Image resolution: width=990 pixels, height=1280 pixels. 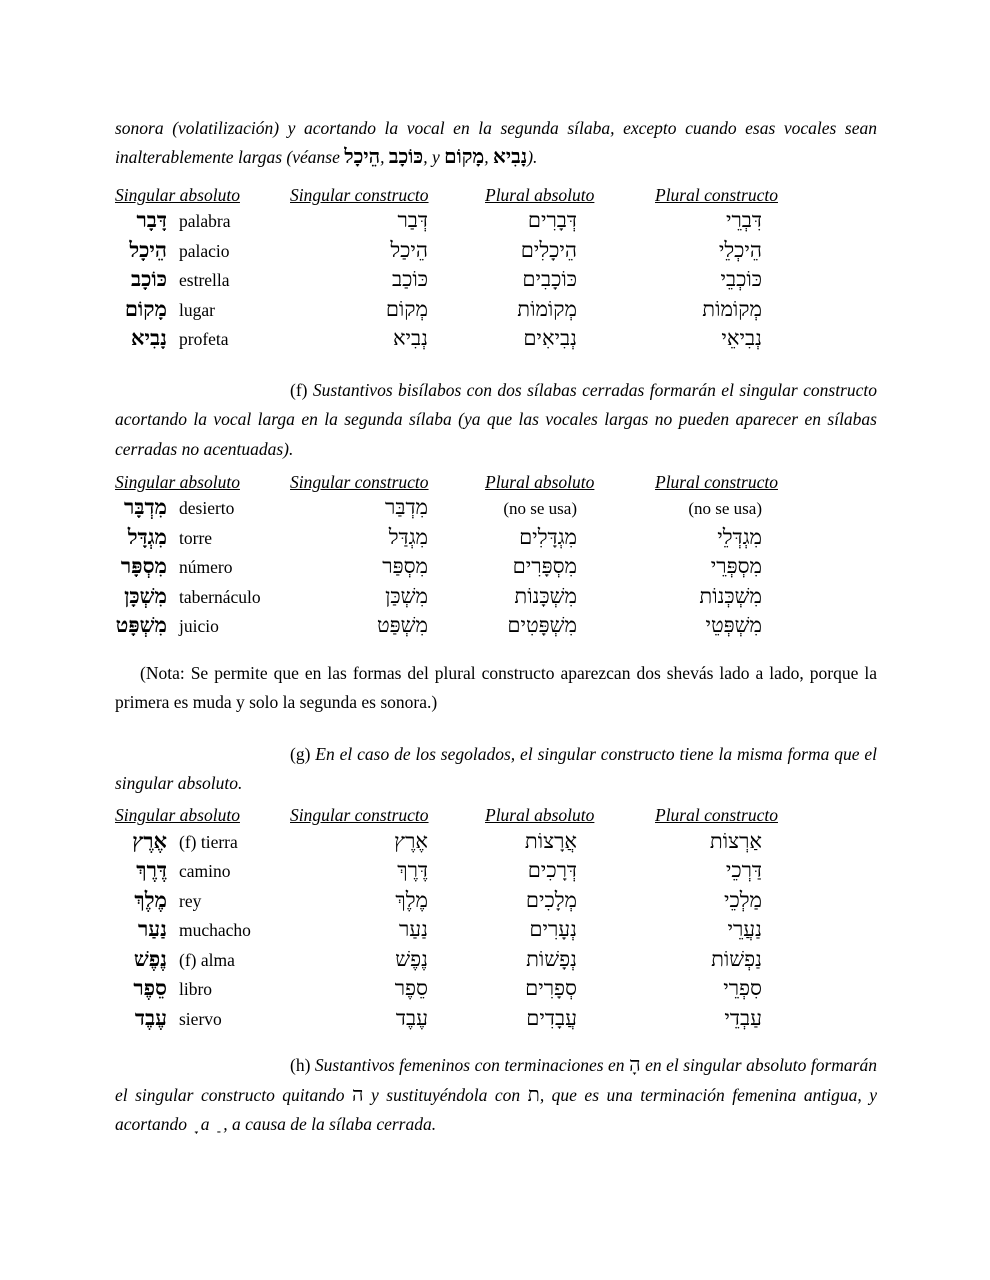 I want to click on hebrew-singular-construct: נְבִיא, so click(x=410, y=338).